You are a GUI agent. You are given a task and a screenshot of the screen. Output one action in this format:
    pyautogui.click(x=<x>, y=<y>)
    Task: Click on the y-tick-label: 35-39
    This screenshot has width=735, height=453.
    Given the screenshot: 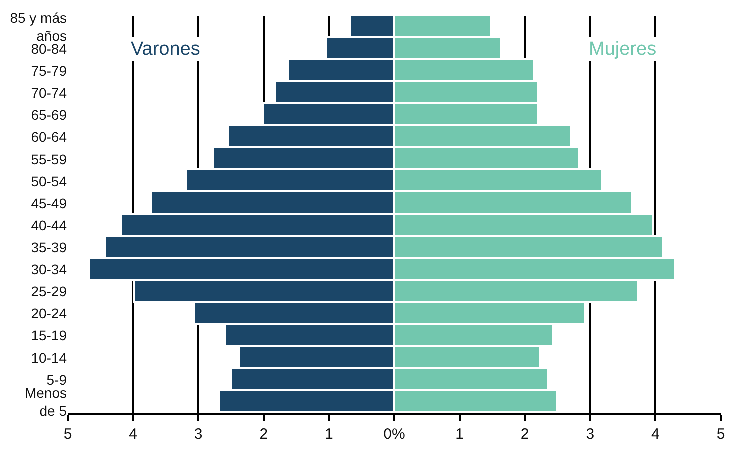 What is the action you would take?
    pyautogui.click(x=49, y=247)
    